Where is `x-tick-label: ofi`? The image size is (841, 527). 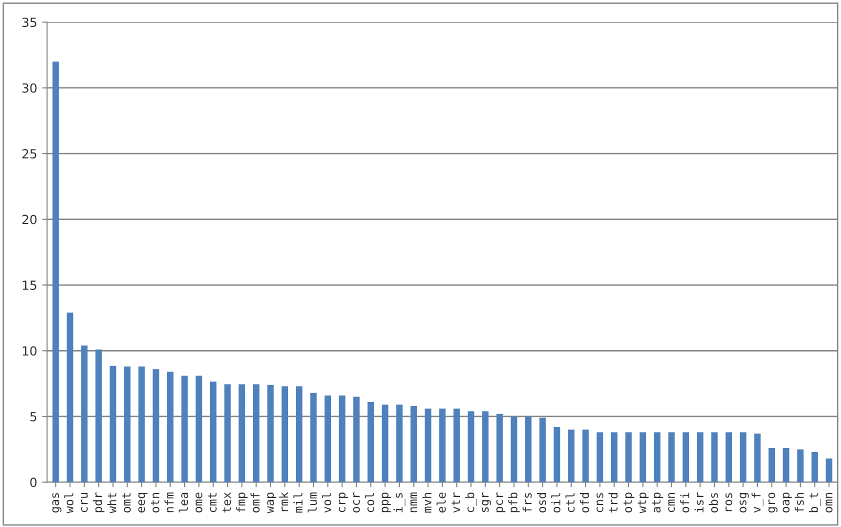 x-tick-label: ofi is located at coordinates (685, 502).